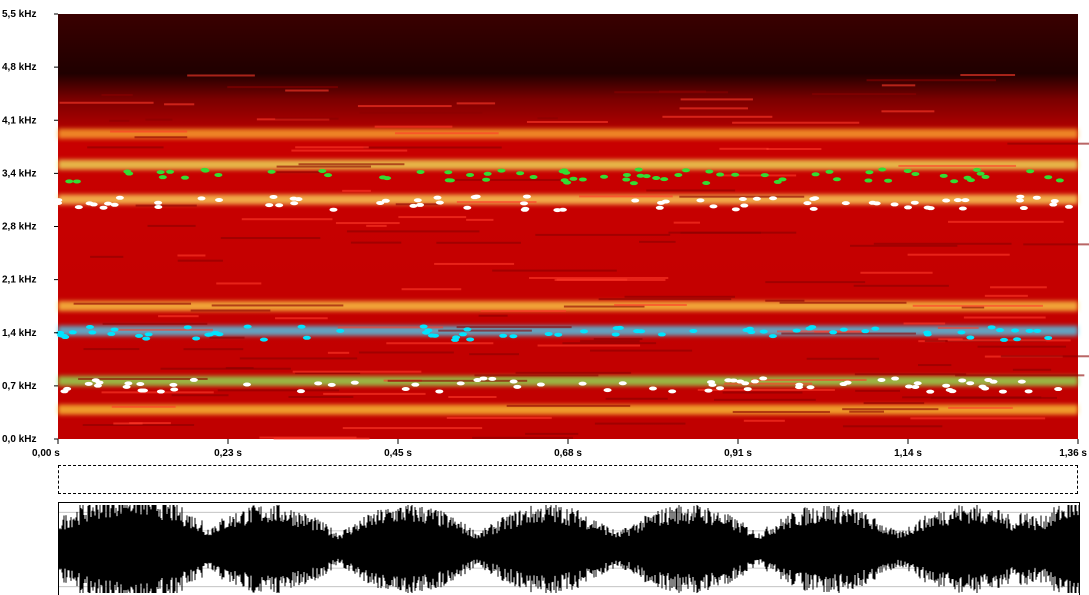 The width and height of the screenshot is (1089, 595). Describe the element at coordinates (568, 409) in the screenshot. I see `energy-band` at that location.